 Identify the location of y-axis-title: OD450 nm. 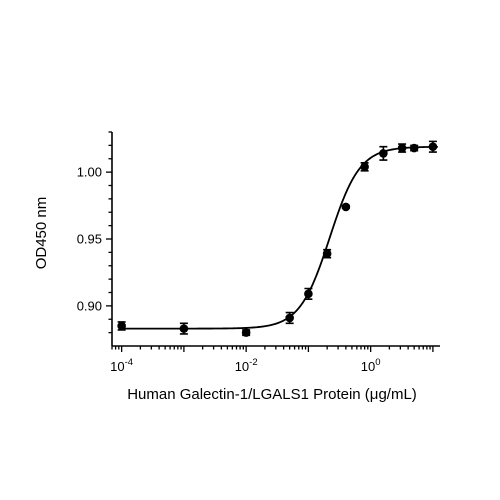
(41, 233).